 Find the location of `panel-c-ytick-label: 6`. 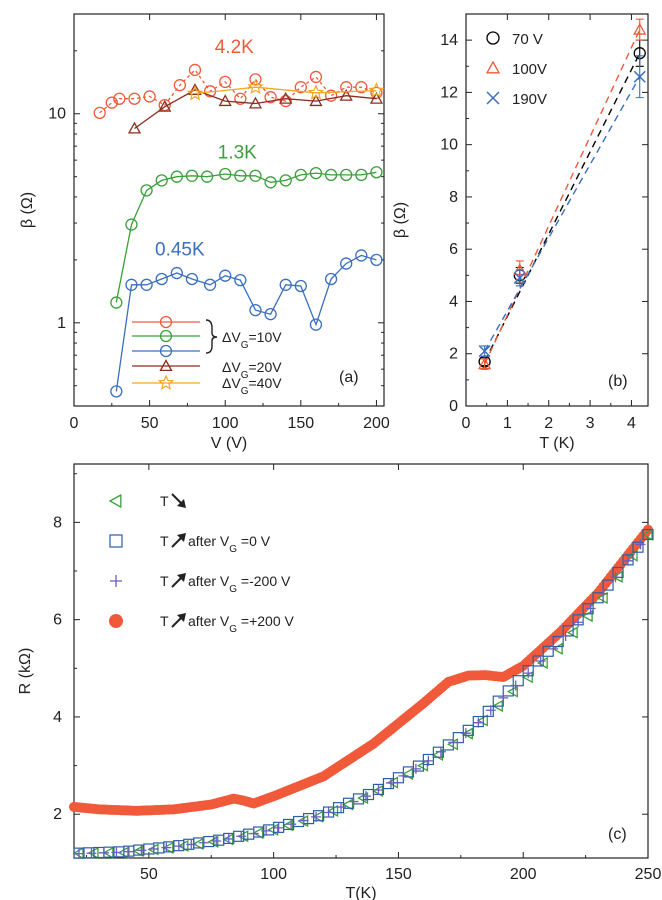

panel-c-ytick-label: 6 is located at coordinates (57, 620).